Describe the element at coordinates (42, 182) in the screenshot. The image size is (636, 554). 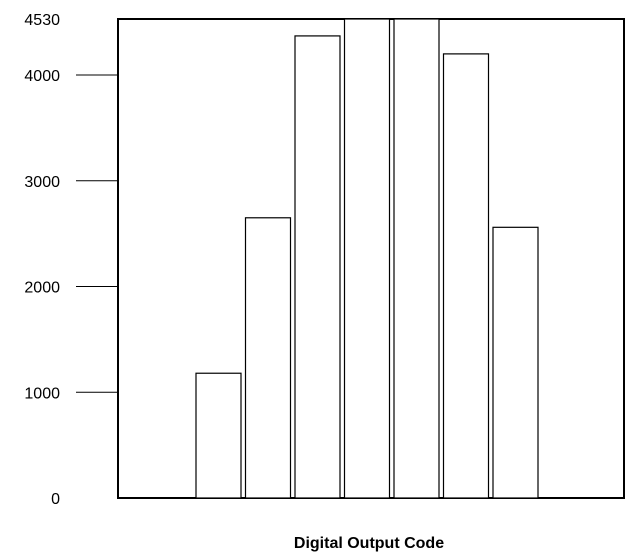
I see `y-tick-label: 3000` at that location.